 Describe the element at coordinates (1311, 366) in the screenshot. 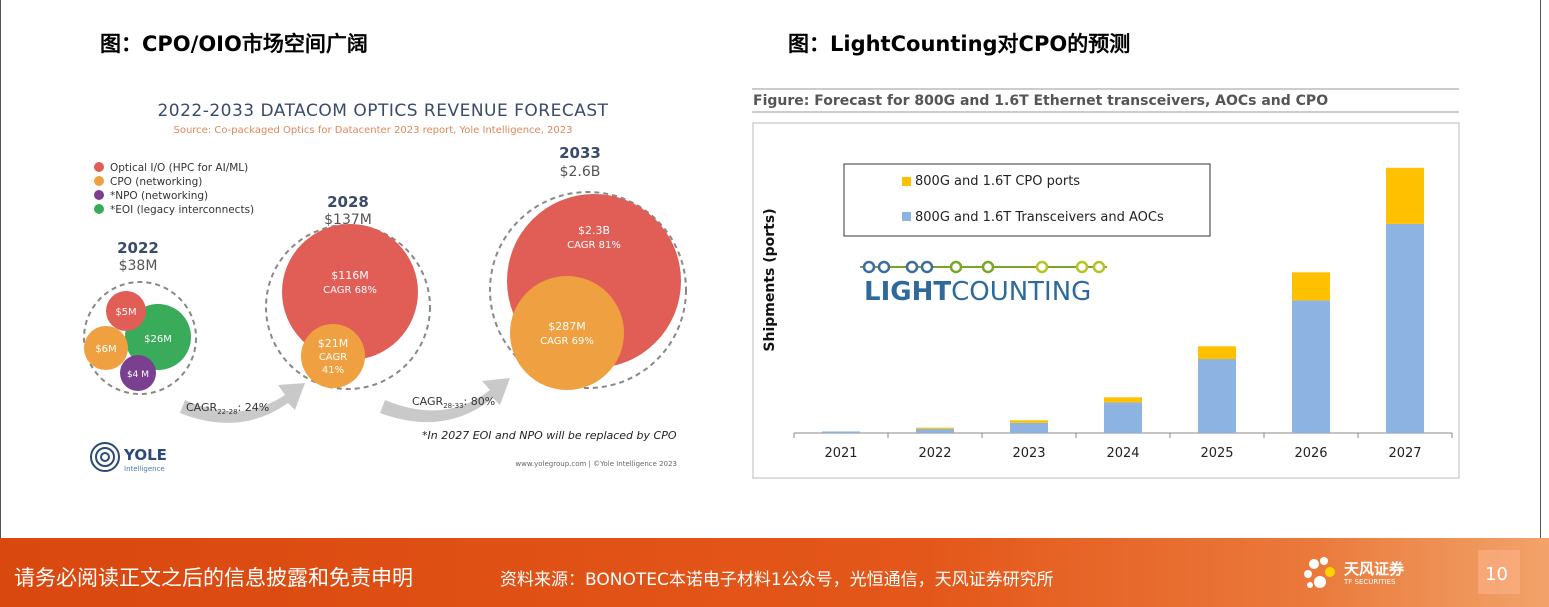

I see `bar-2026-transceivers` at that location.